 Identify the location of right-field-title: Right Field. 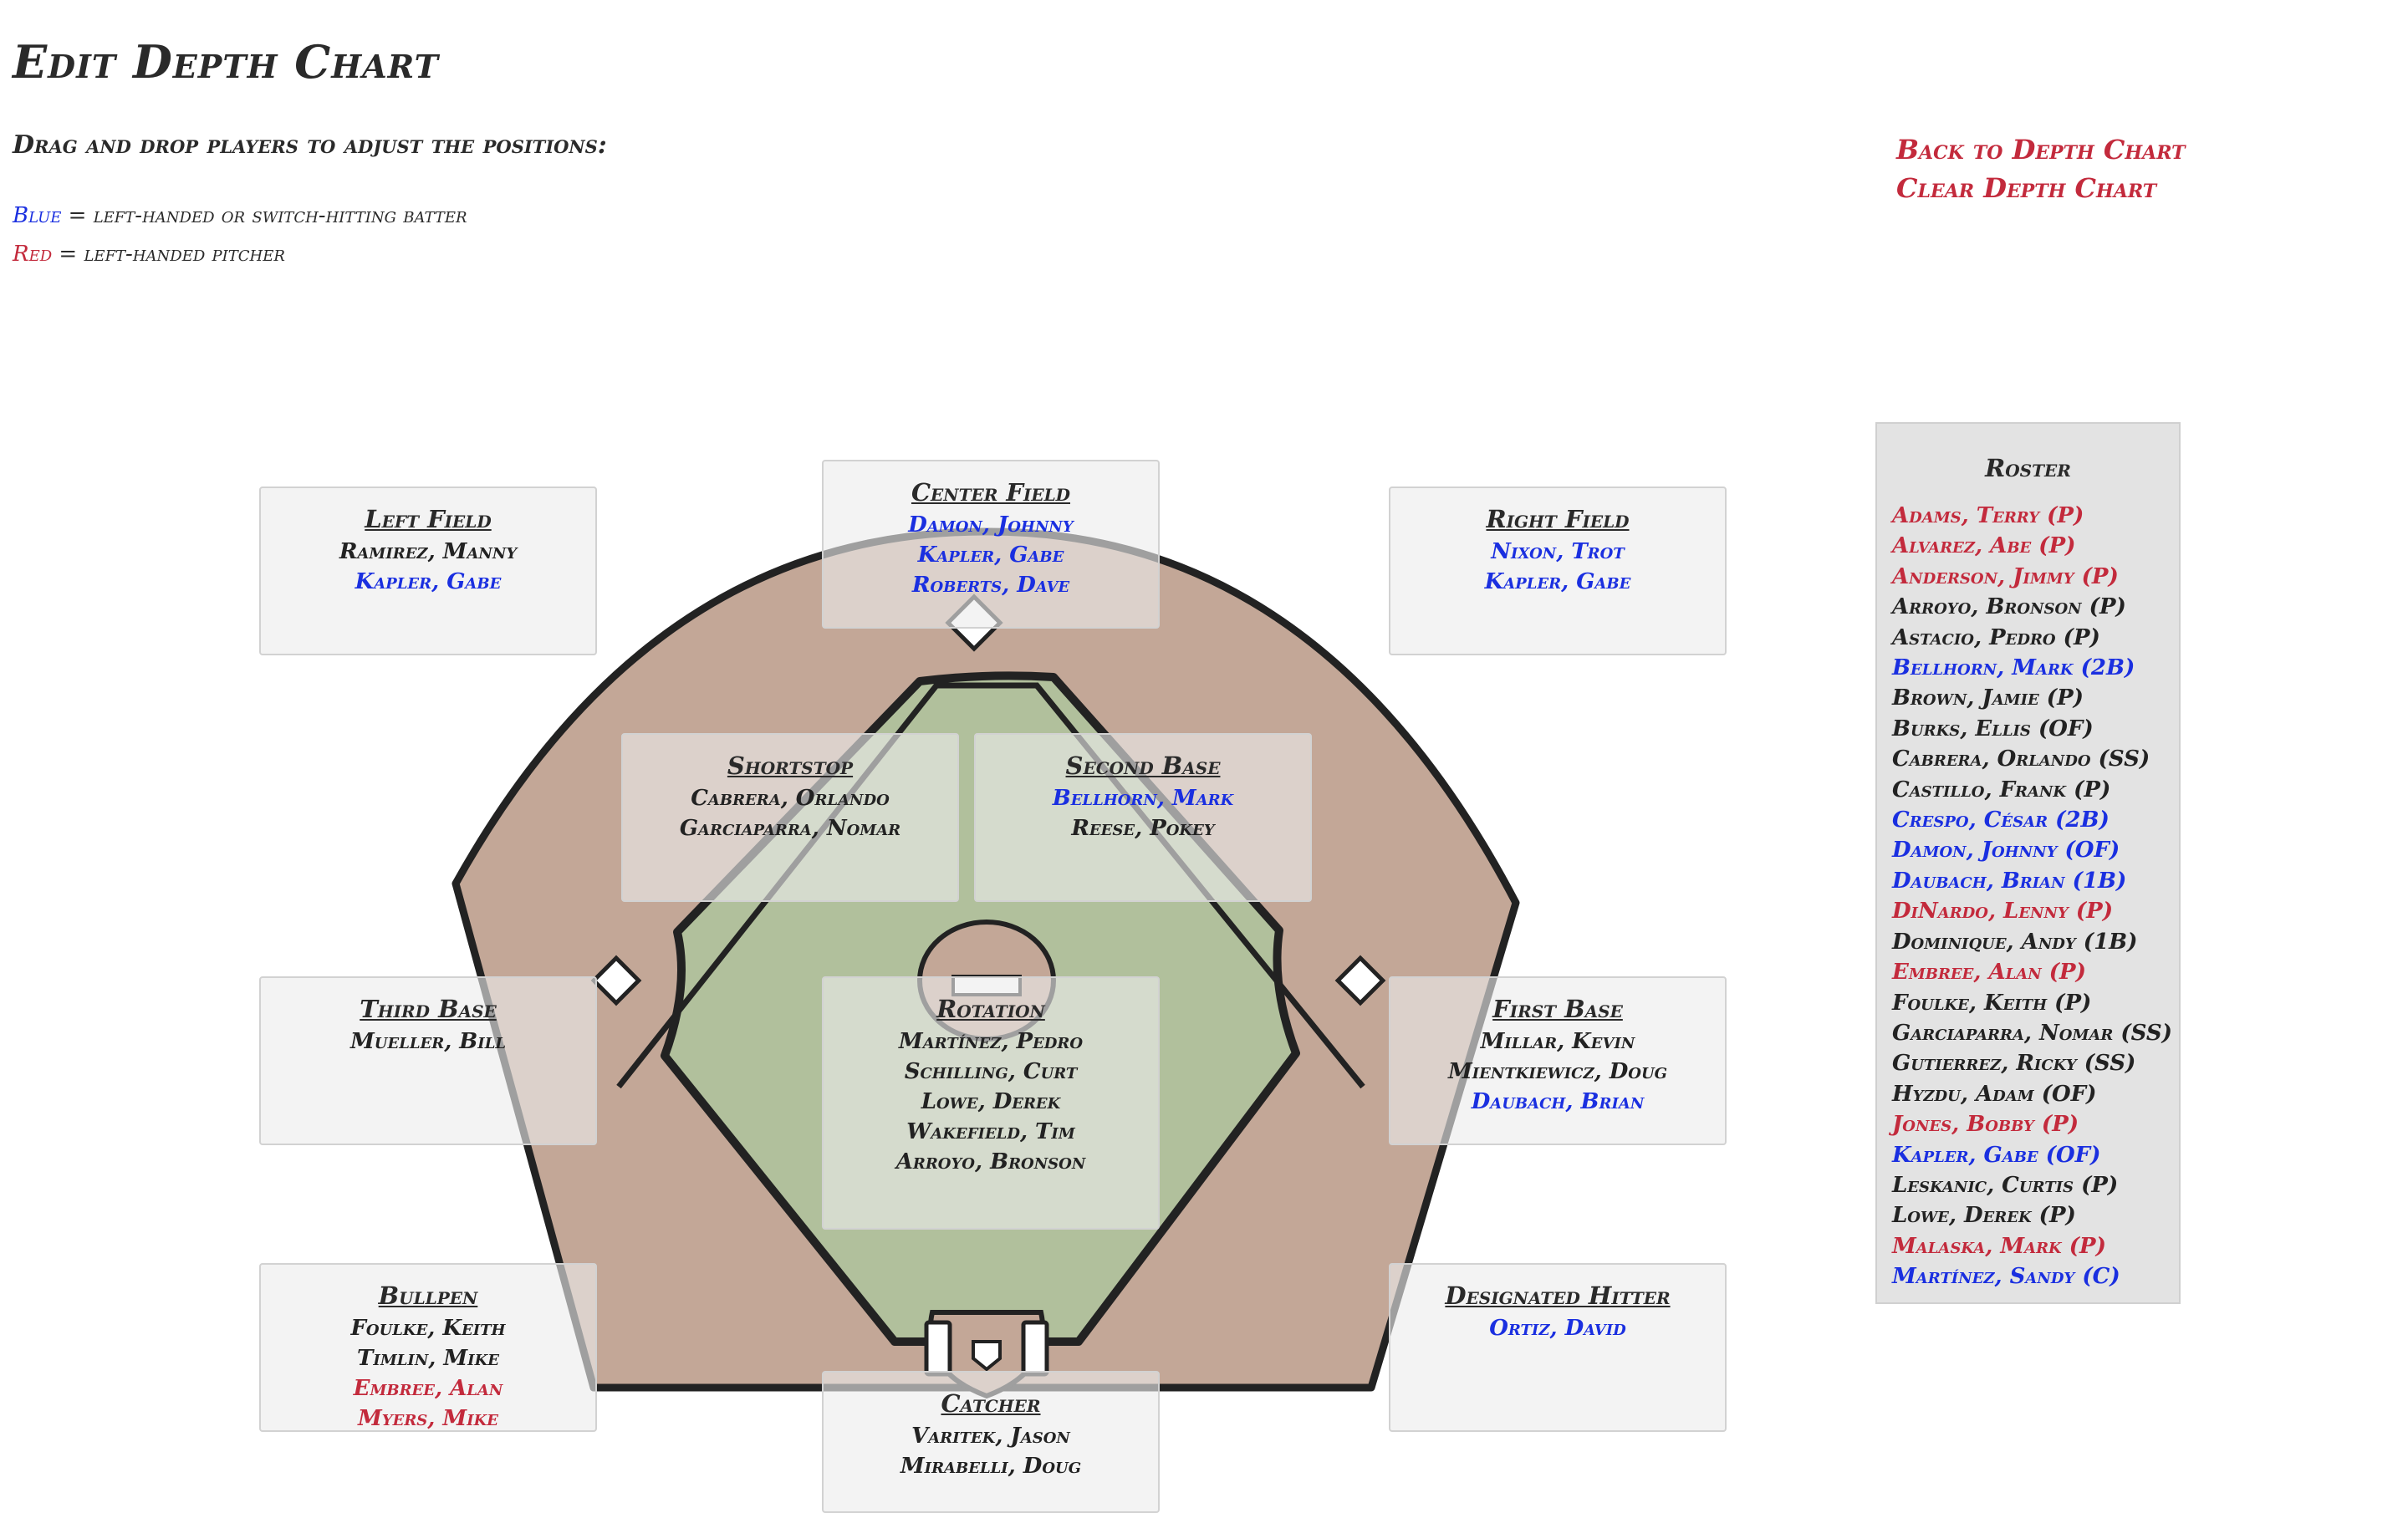
(1557, 519).